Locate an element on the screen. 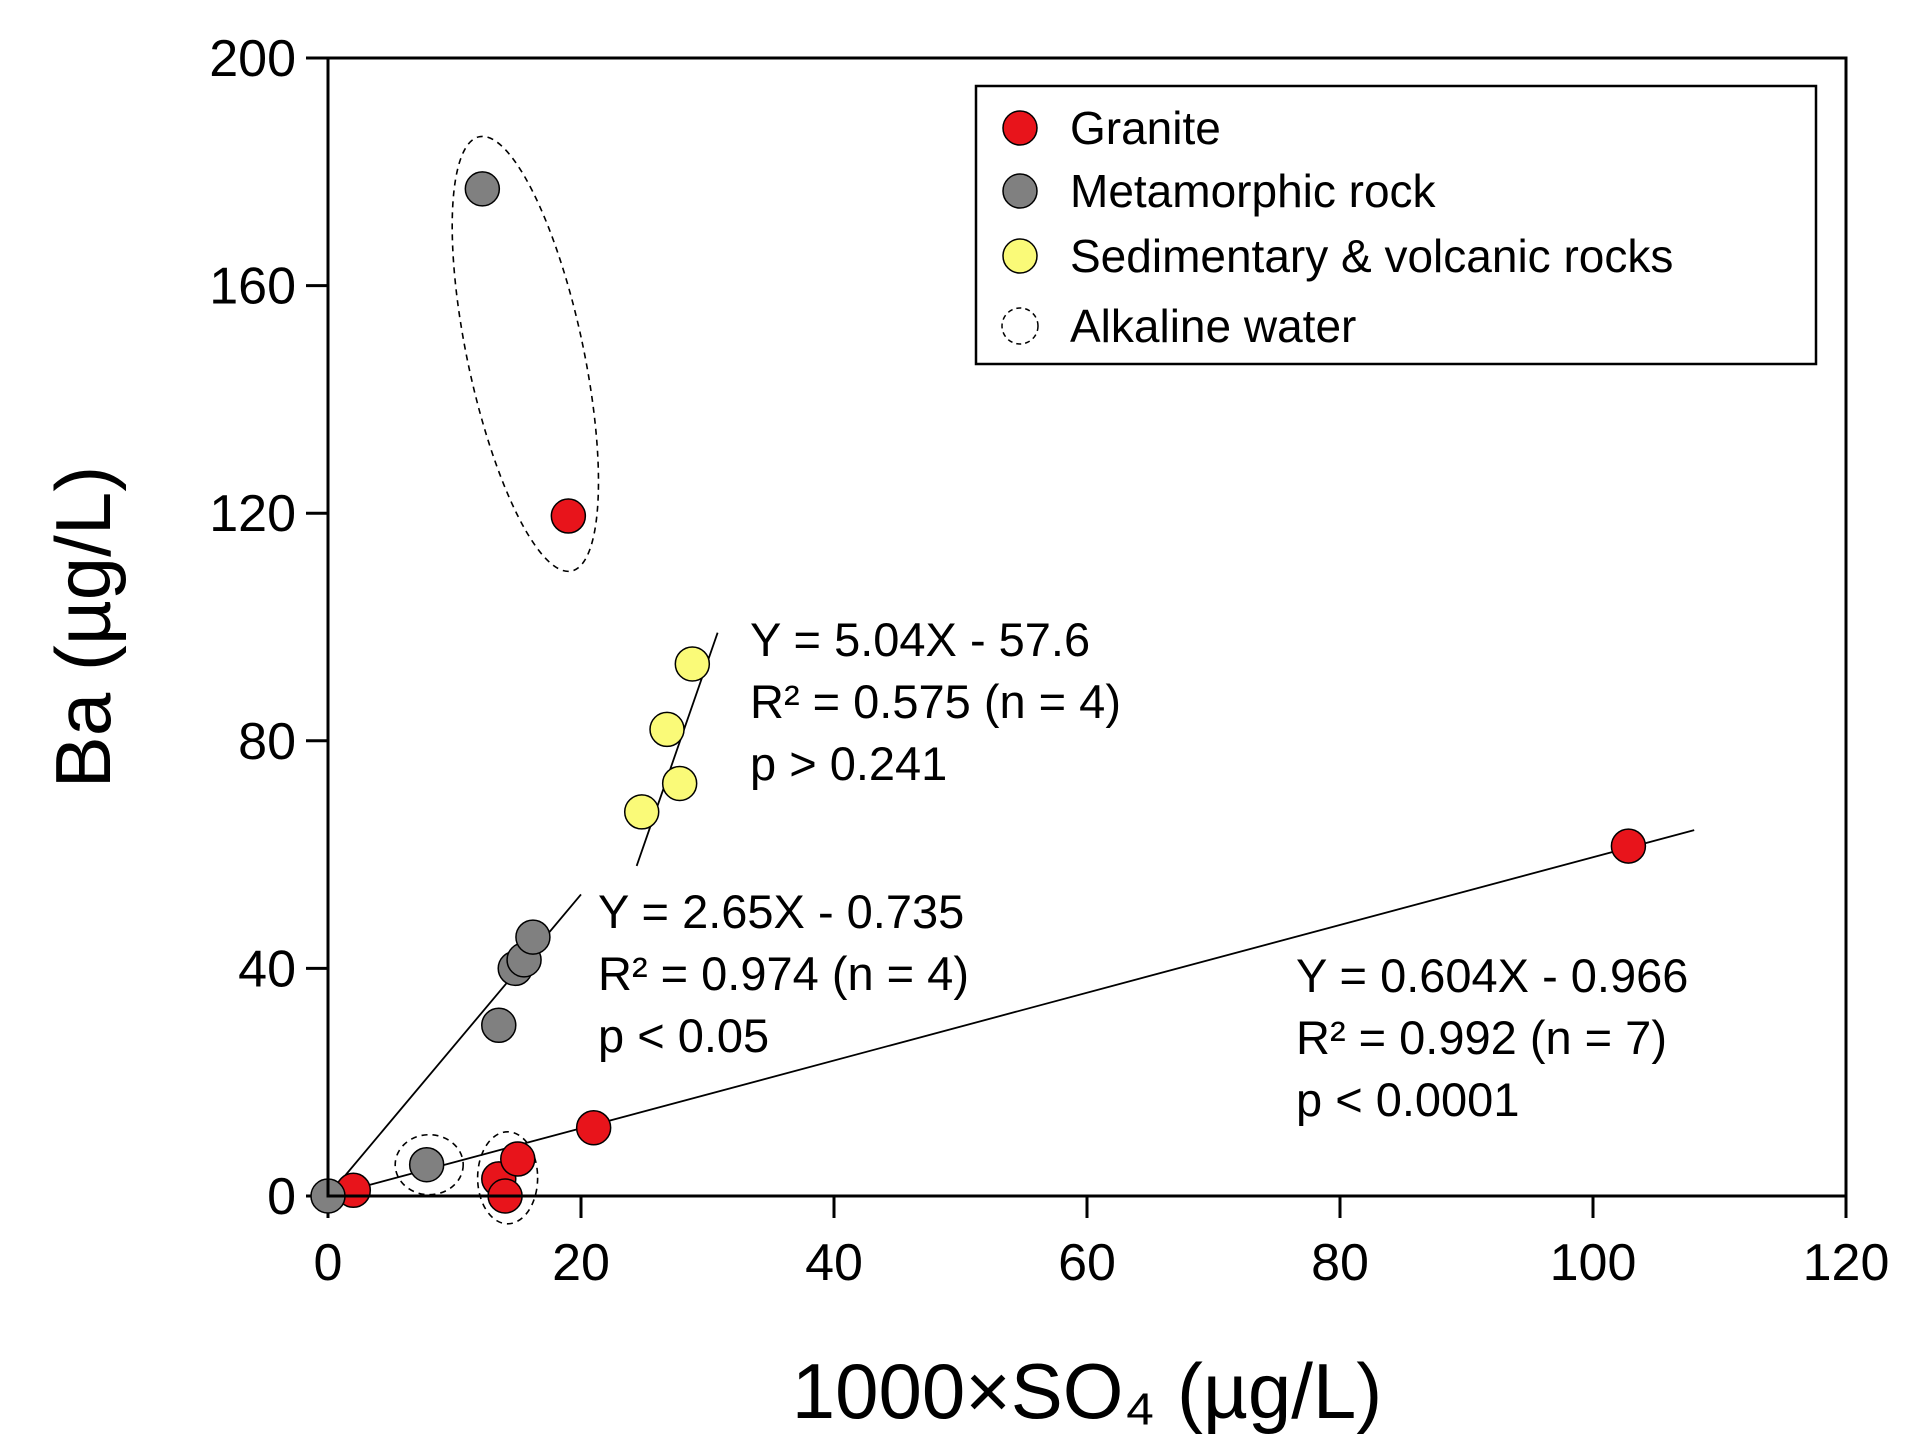 The height and width of the screenshot is (1456, 1920). alkaline-ellipse-large is located at coordinates (525, 354).